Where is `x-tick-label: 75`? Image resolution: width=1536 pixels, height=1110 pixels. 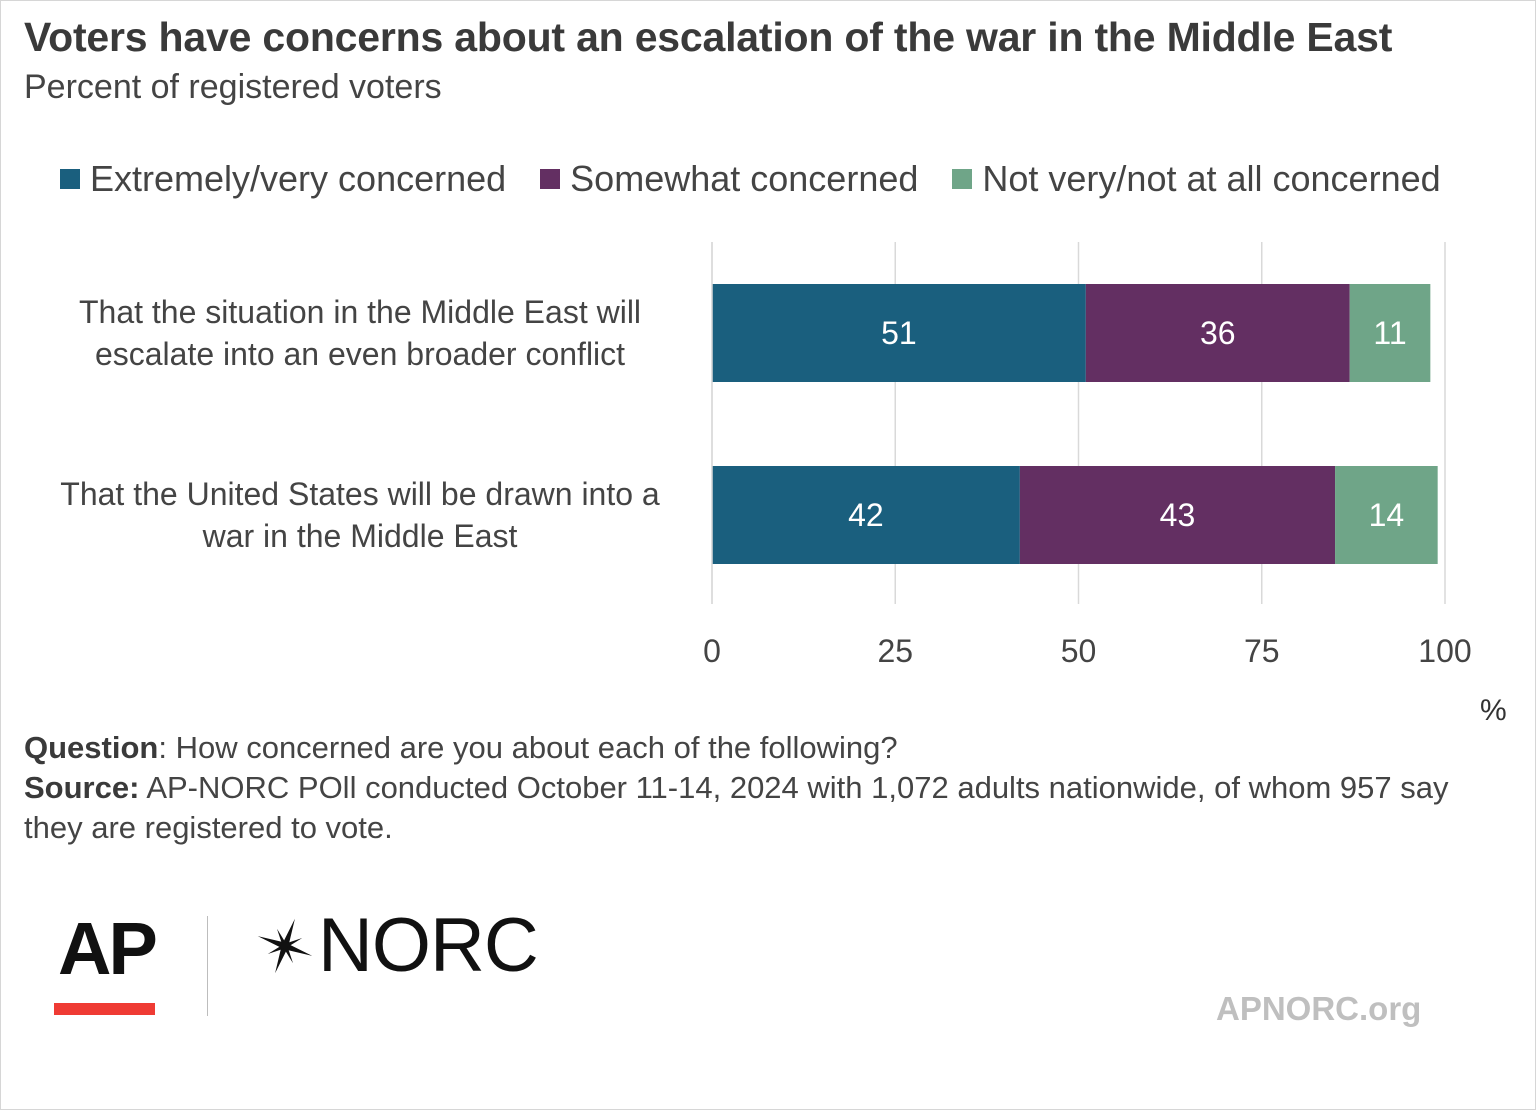
x-tick-label: 75 is located at coordinates (1262, 651).